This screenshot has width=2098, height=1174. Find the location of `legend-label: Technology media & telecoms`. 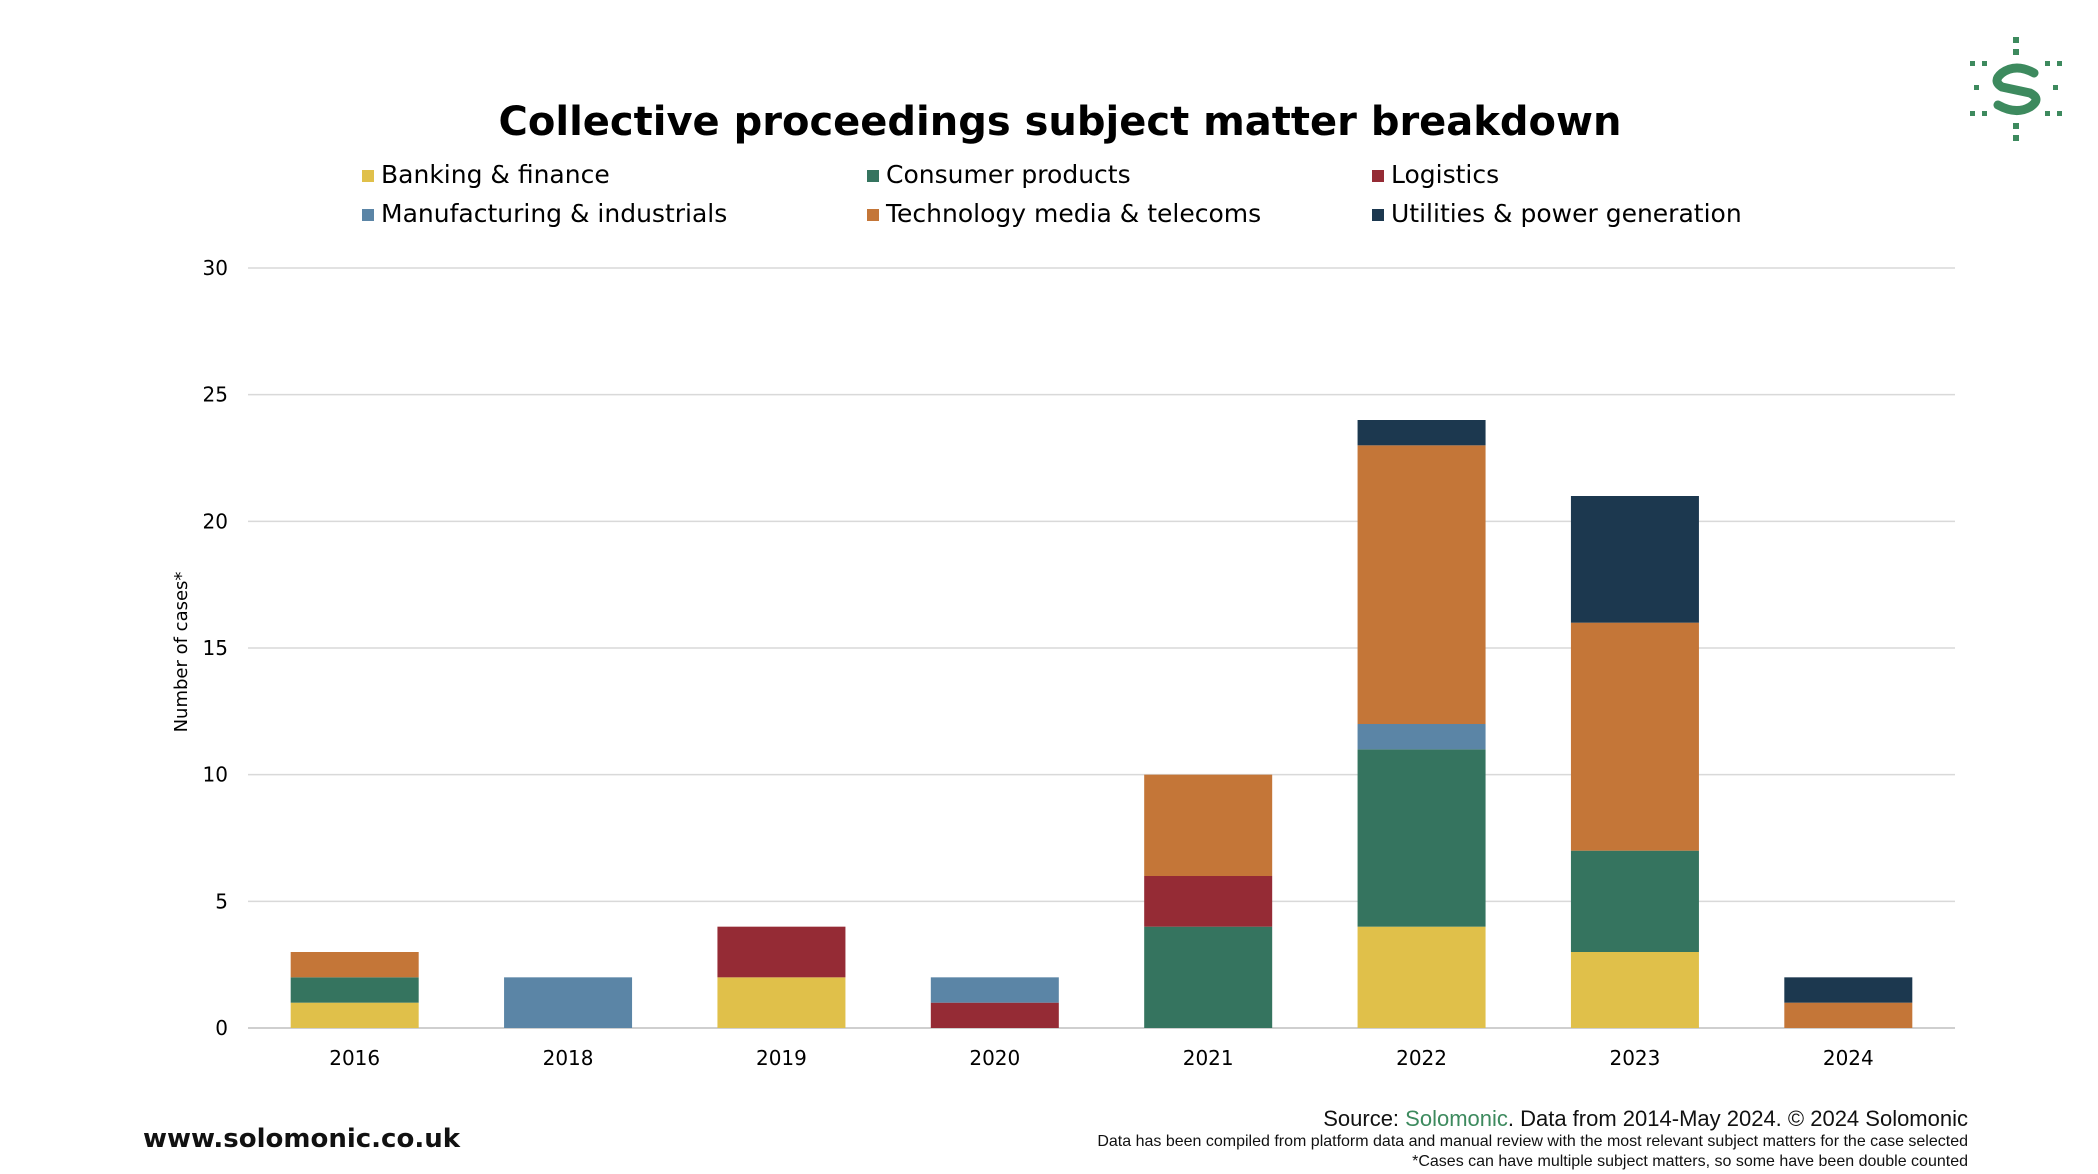

legend-label: Technology media & telecoms is located at coordinates (1073, 213).